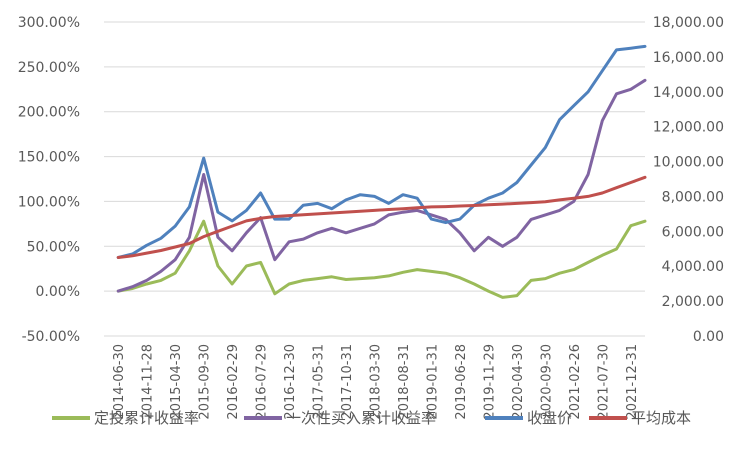  What do you see at coordinates (461, 382) in the screenshot?
I see `x-tick-label: 2019-06-28` at bounding box center [461, 382].